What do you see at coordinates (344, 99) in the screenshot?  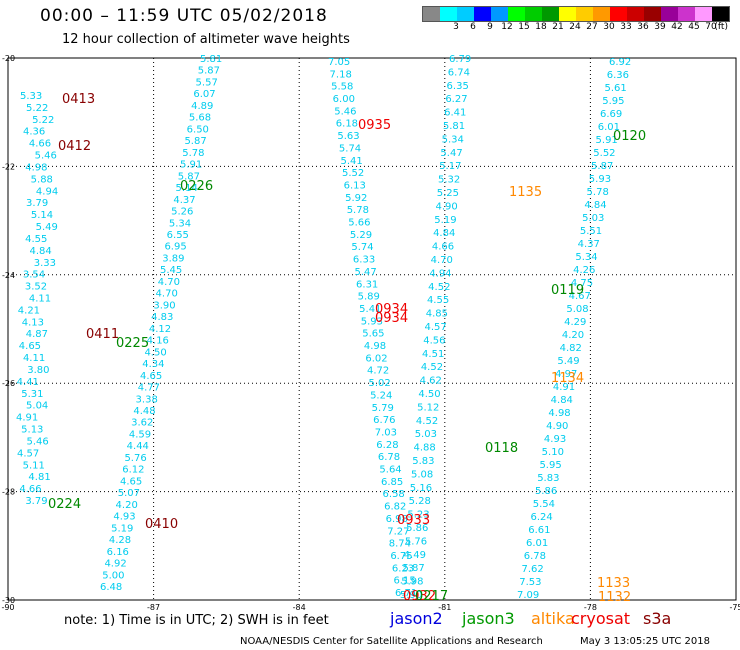 I see `wave-height-value: 6.00` at bounding box center [344, 99].